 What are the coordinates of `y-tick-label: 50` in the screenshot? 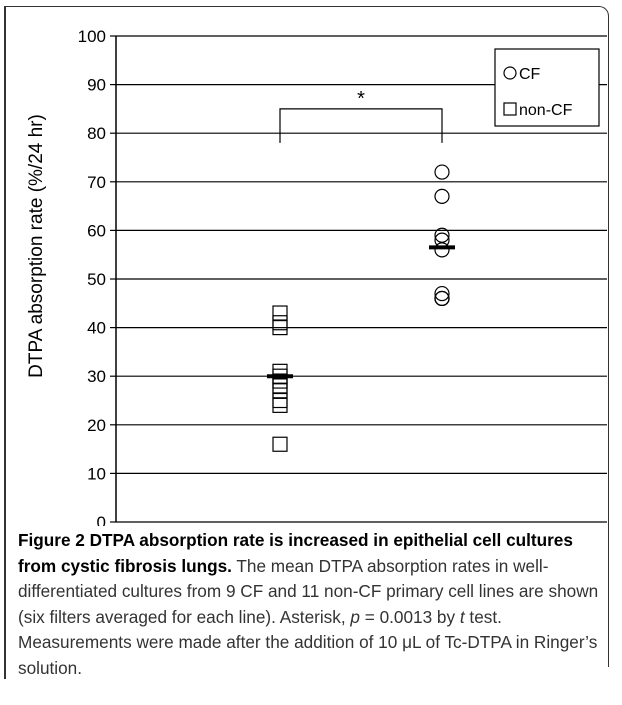 It's located at (96, 279).